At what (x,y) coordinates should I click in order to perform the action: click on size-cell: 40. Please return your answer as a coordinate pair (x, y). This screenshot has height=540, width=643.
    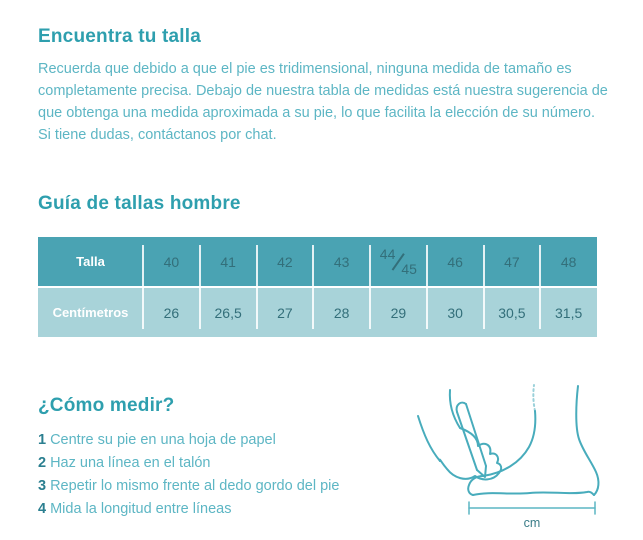
    Looking at the image, I should click on (171, 261).